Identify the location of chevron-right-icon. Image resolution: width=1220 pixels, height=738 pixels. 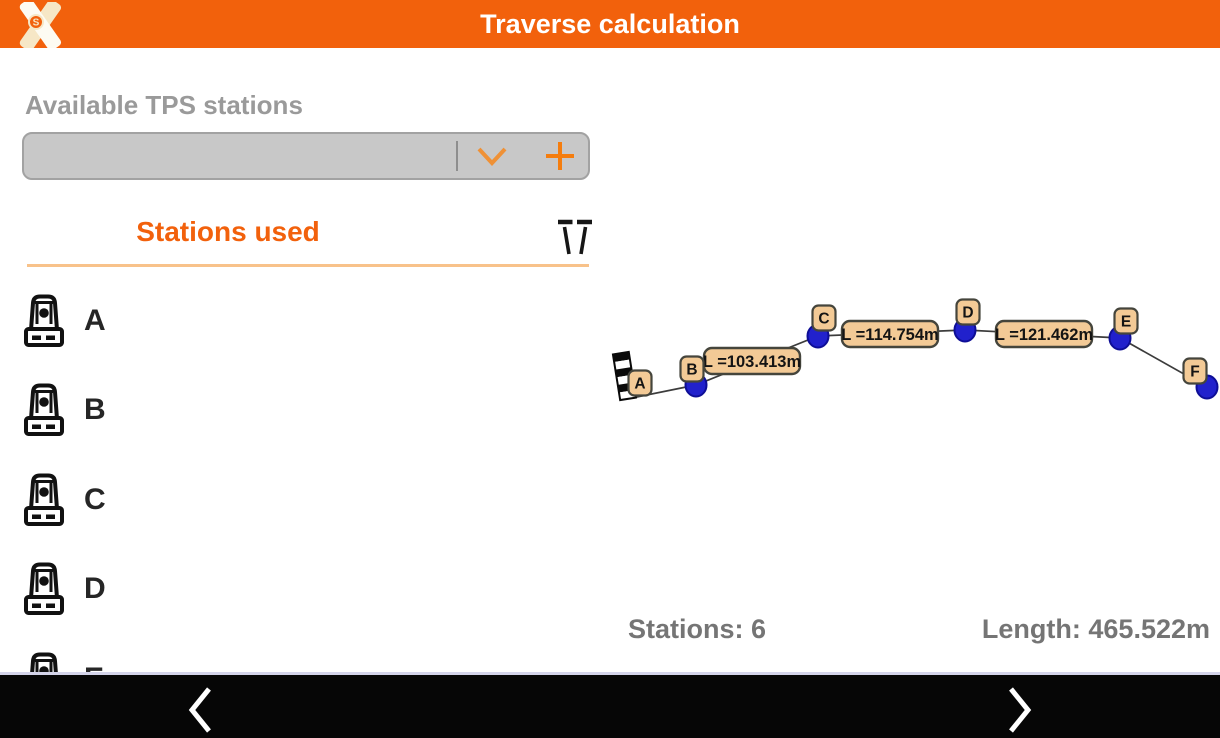
(1020, 710).